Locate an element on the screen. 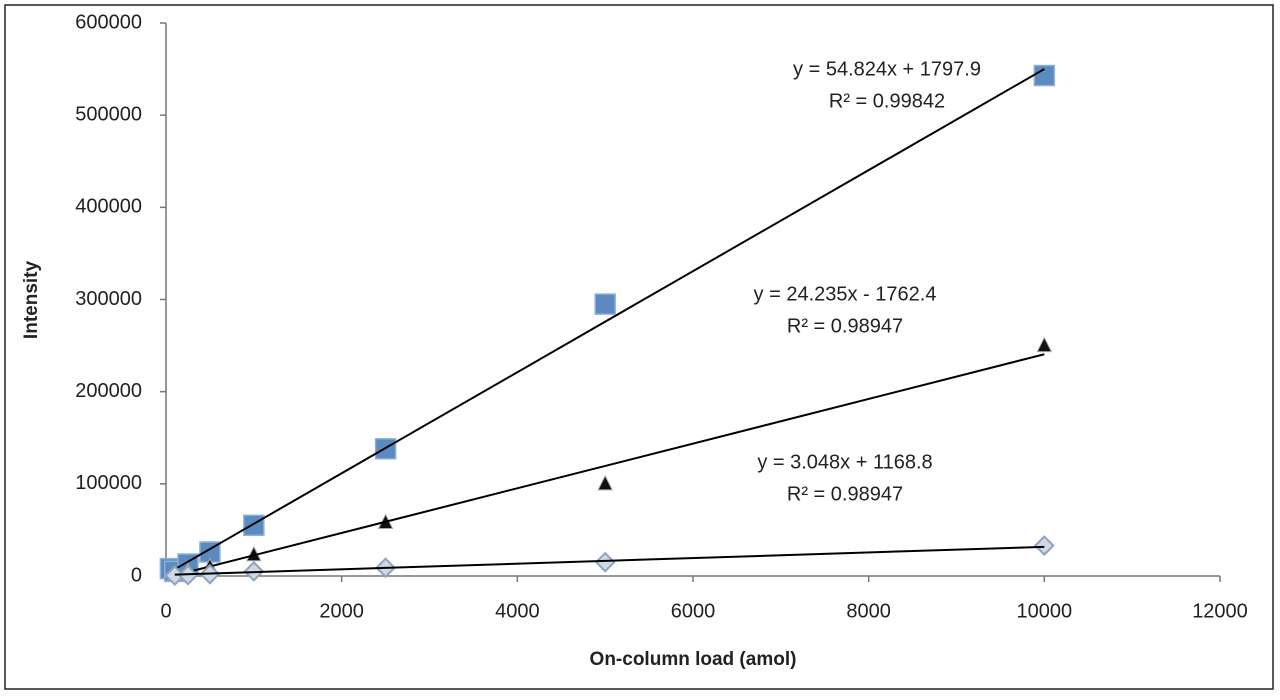 This screenshot has height=700, width=1280. y-axis-title: Intensity is located at coordinates (31, 300).